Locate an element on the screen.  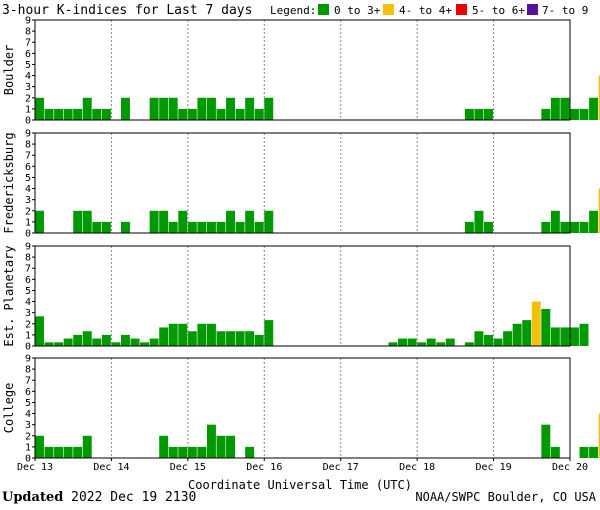
legend-text-active: 4- to 4+ is located at coordinates (425, 10).